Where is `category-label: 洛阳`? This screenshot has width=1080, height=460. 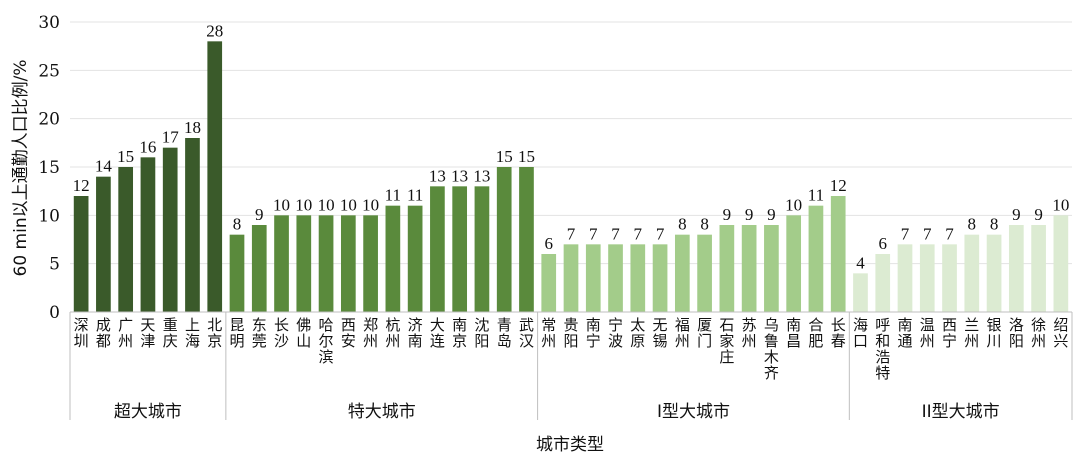 category-label: 洛阳 is located at coordinates (1016, 333).